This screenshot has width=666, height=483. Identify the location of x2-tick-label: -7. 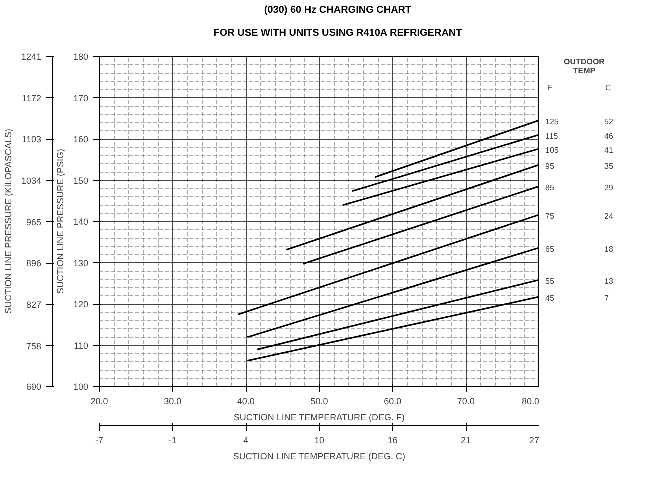
(100, 441).